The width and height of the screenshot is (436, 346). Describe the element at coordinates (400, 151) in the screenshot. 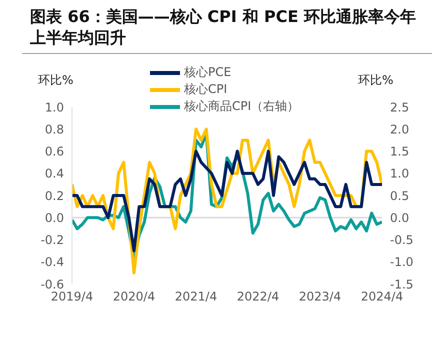

I see `y2-tick-label: 1.5` at that location.